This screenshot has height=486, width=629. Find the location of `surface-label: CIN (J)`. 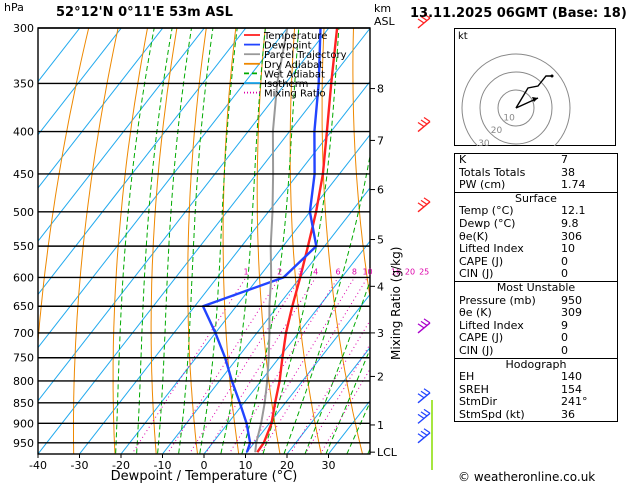

surface-label: CIN (J) is located at coordinates (476, 274).